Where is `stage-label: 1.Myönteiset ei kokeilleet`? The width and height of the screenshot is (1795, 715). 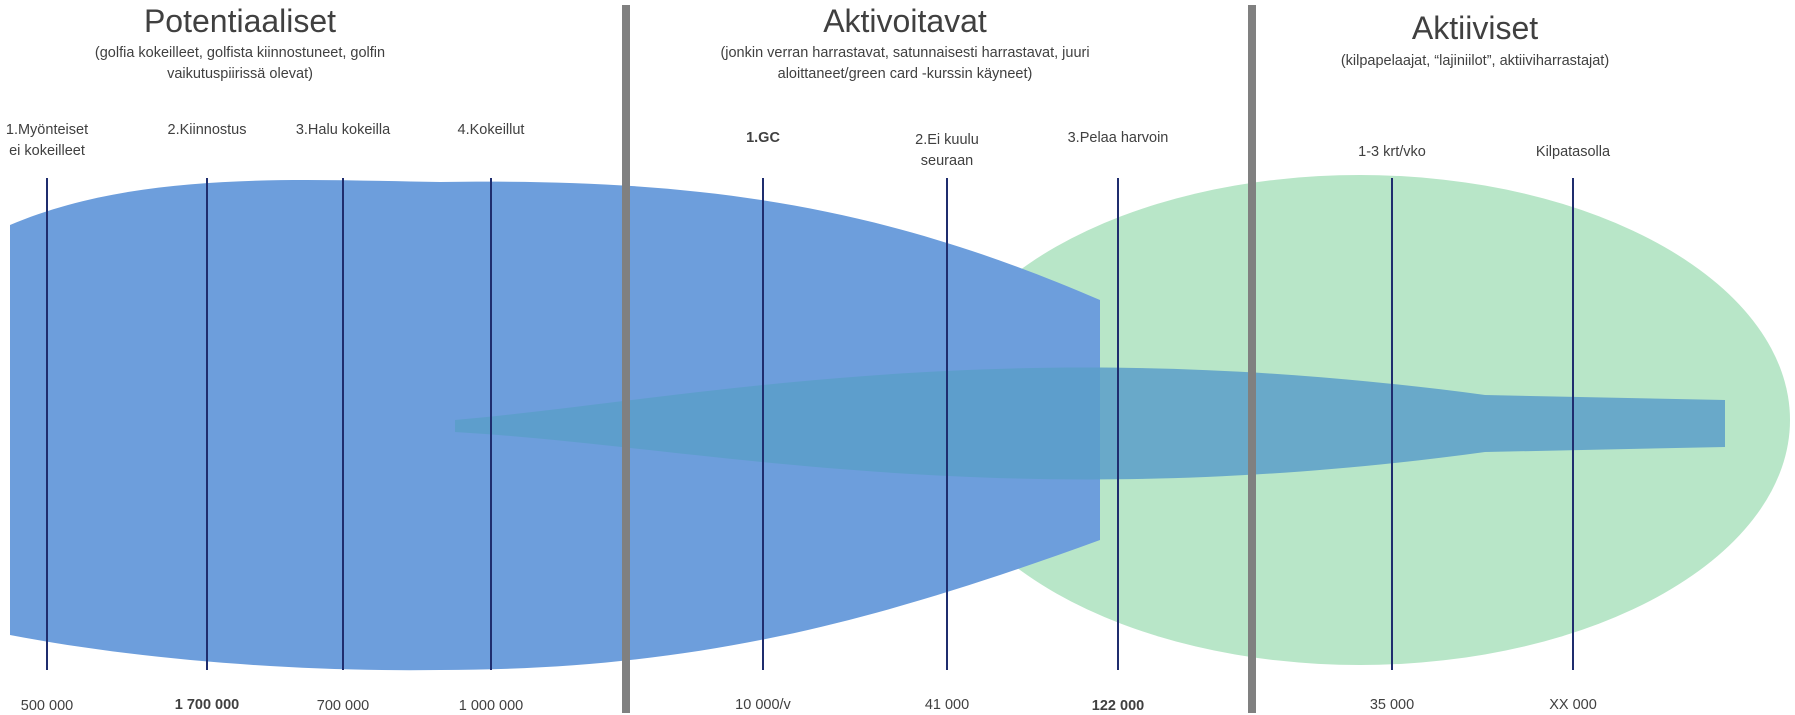 stage-label: 1.Myönteiset ei kokeilleet is located at coordinates (68, 141).